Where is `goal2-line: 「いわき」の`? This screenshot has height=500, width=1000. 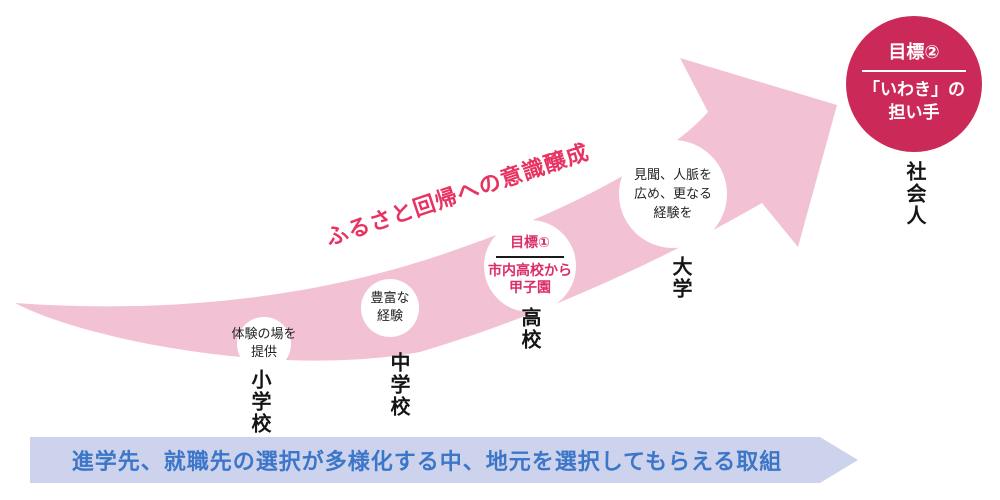
goal2-line: 「いわき」の is located at coordinates (914, 90).